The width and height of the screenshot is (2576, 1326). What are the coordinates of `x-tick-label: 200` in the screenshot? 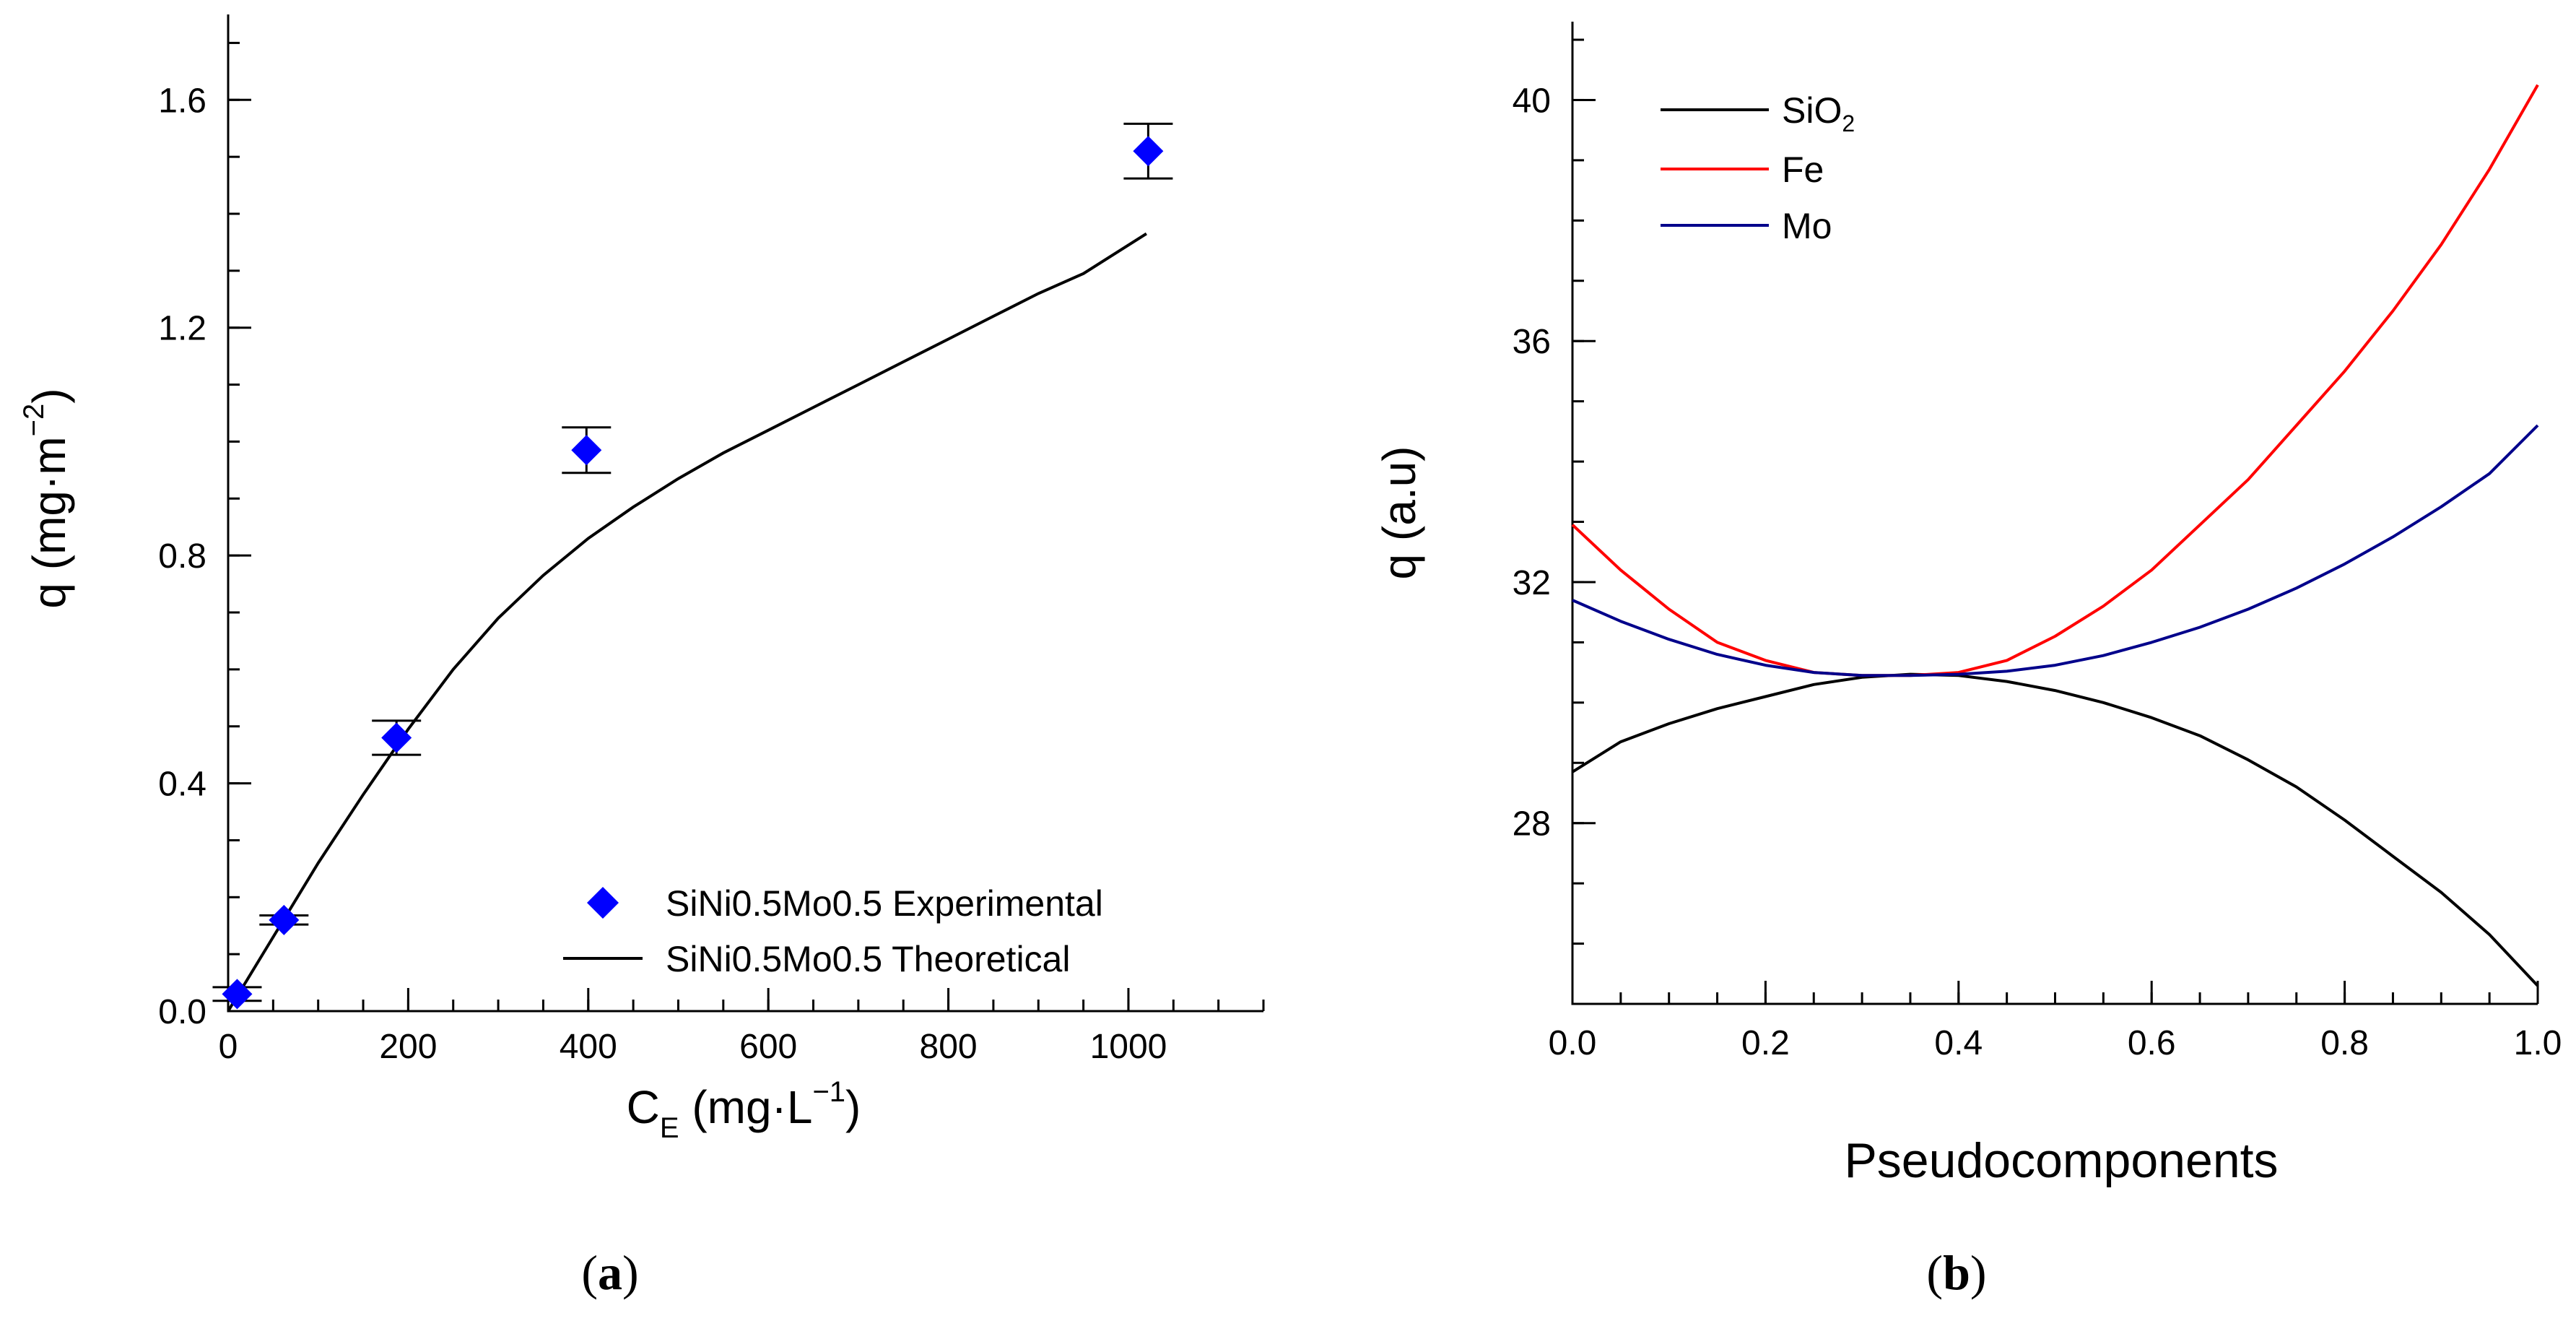 It's located at (408, 1047).